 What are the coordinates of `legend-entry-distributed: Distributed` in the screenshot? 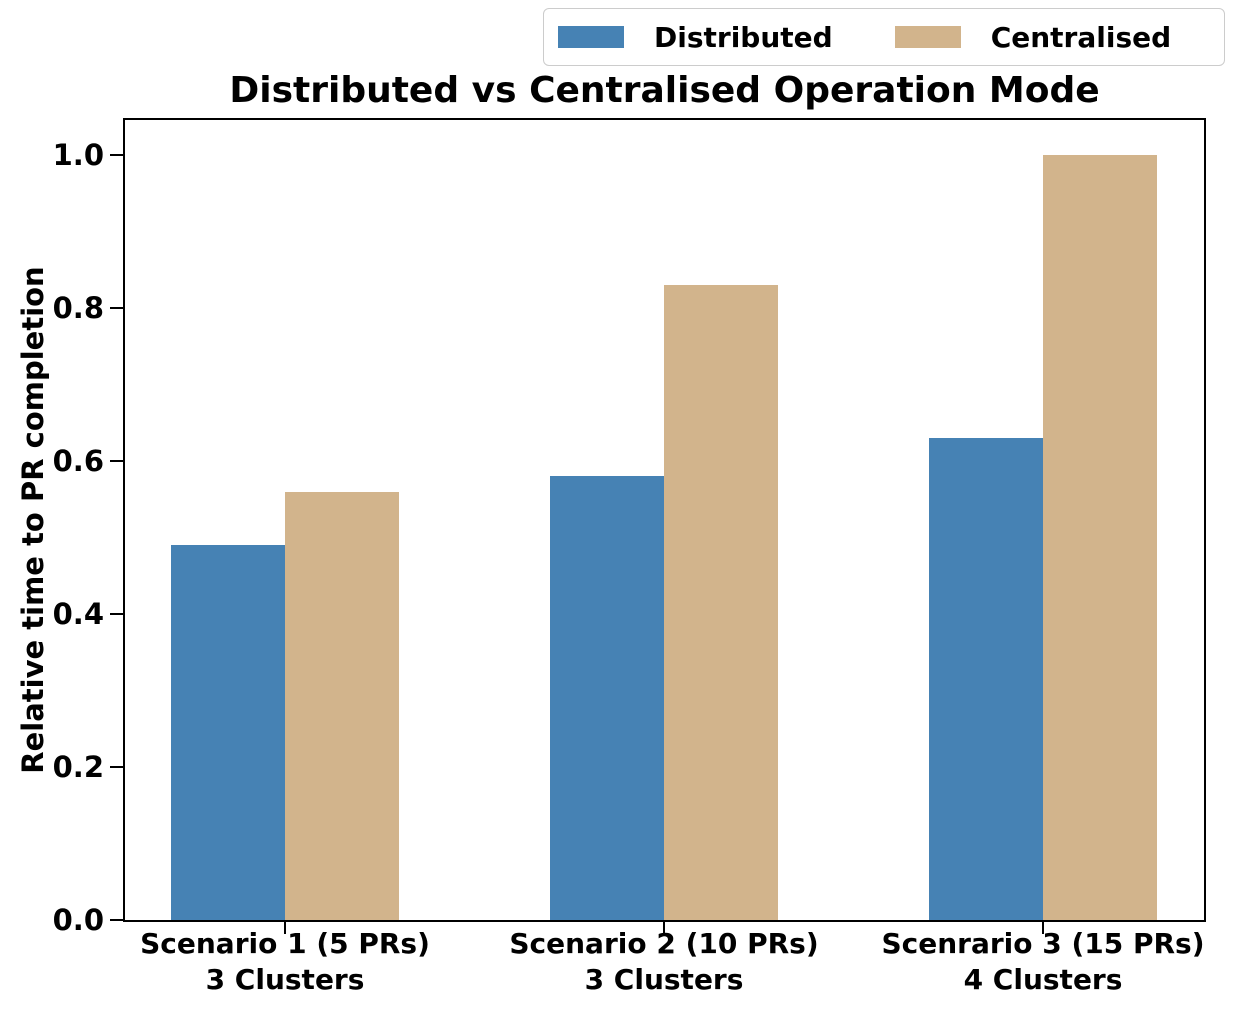 It's located at (695, 37).